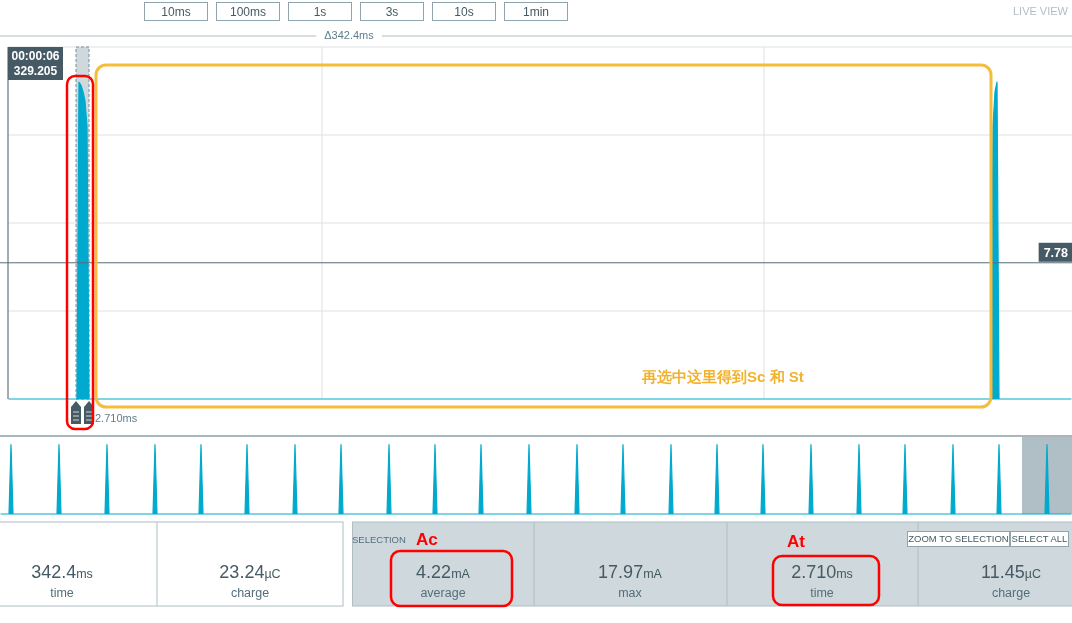  What do you see at coordinates (1056, 252) in the screenshot?
I see `annotation: 7.78` at bounding box center [1056, 252].